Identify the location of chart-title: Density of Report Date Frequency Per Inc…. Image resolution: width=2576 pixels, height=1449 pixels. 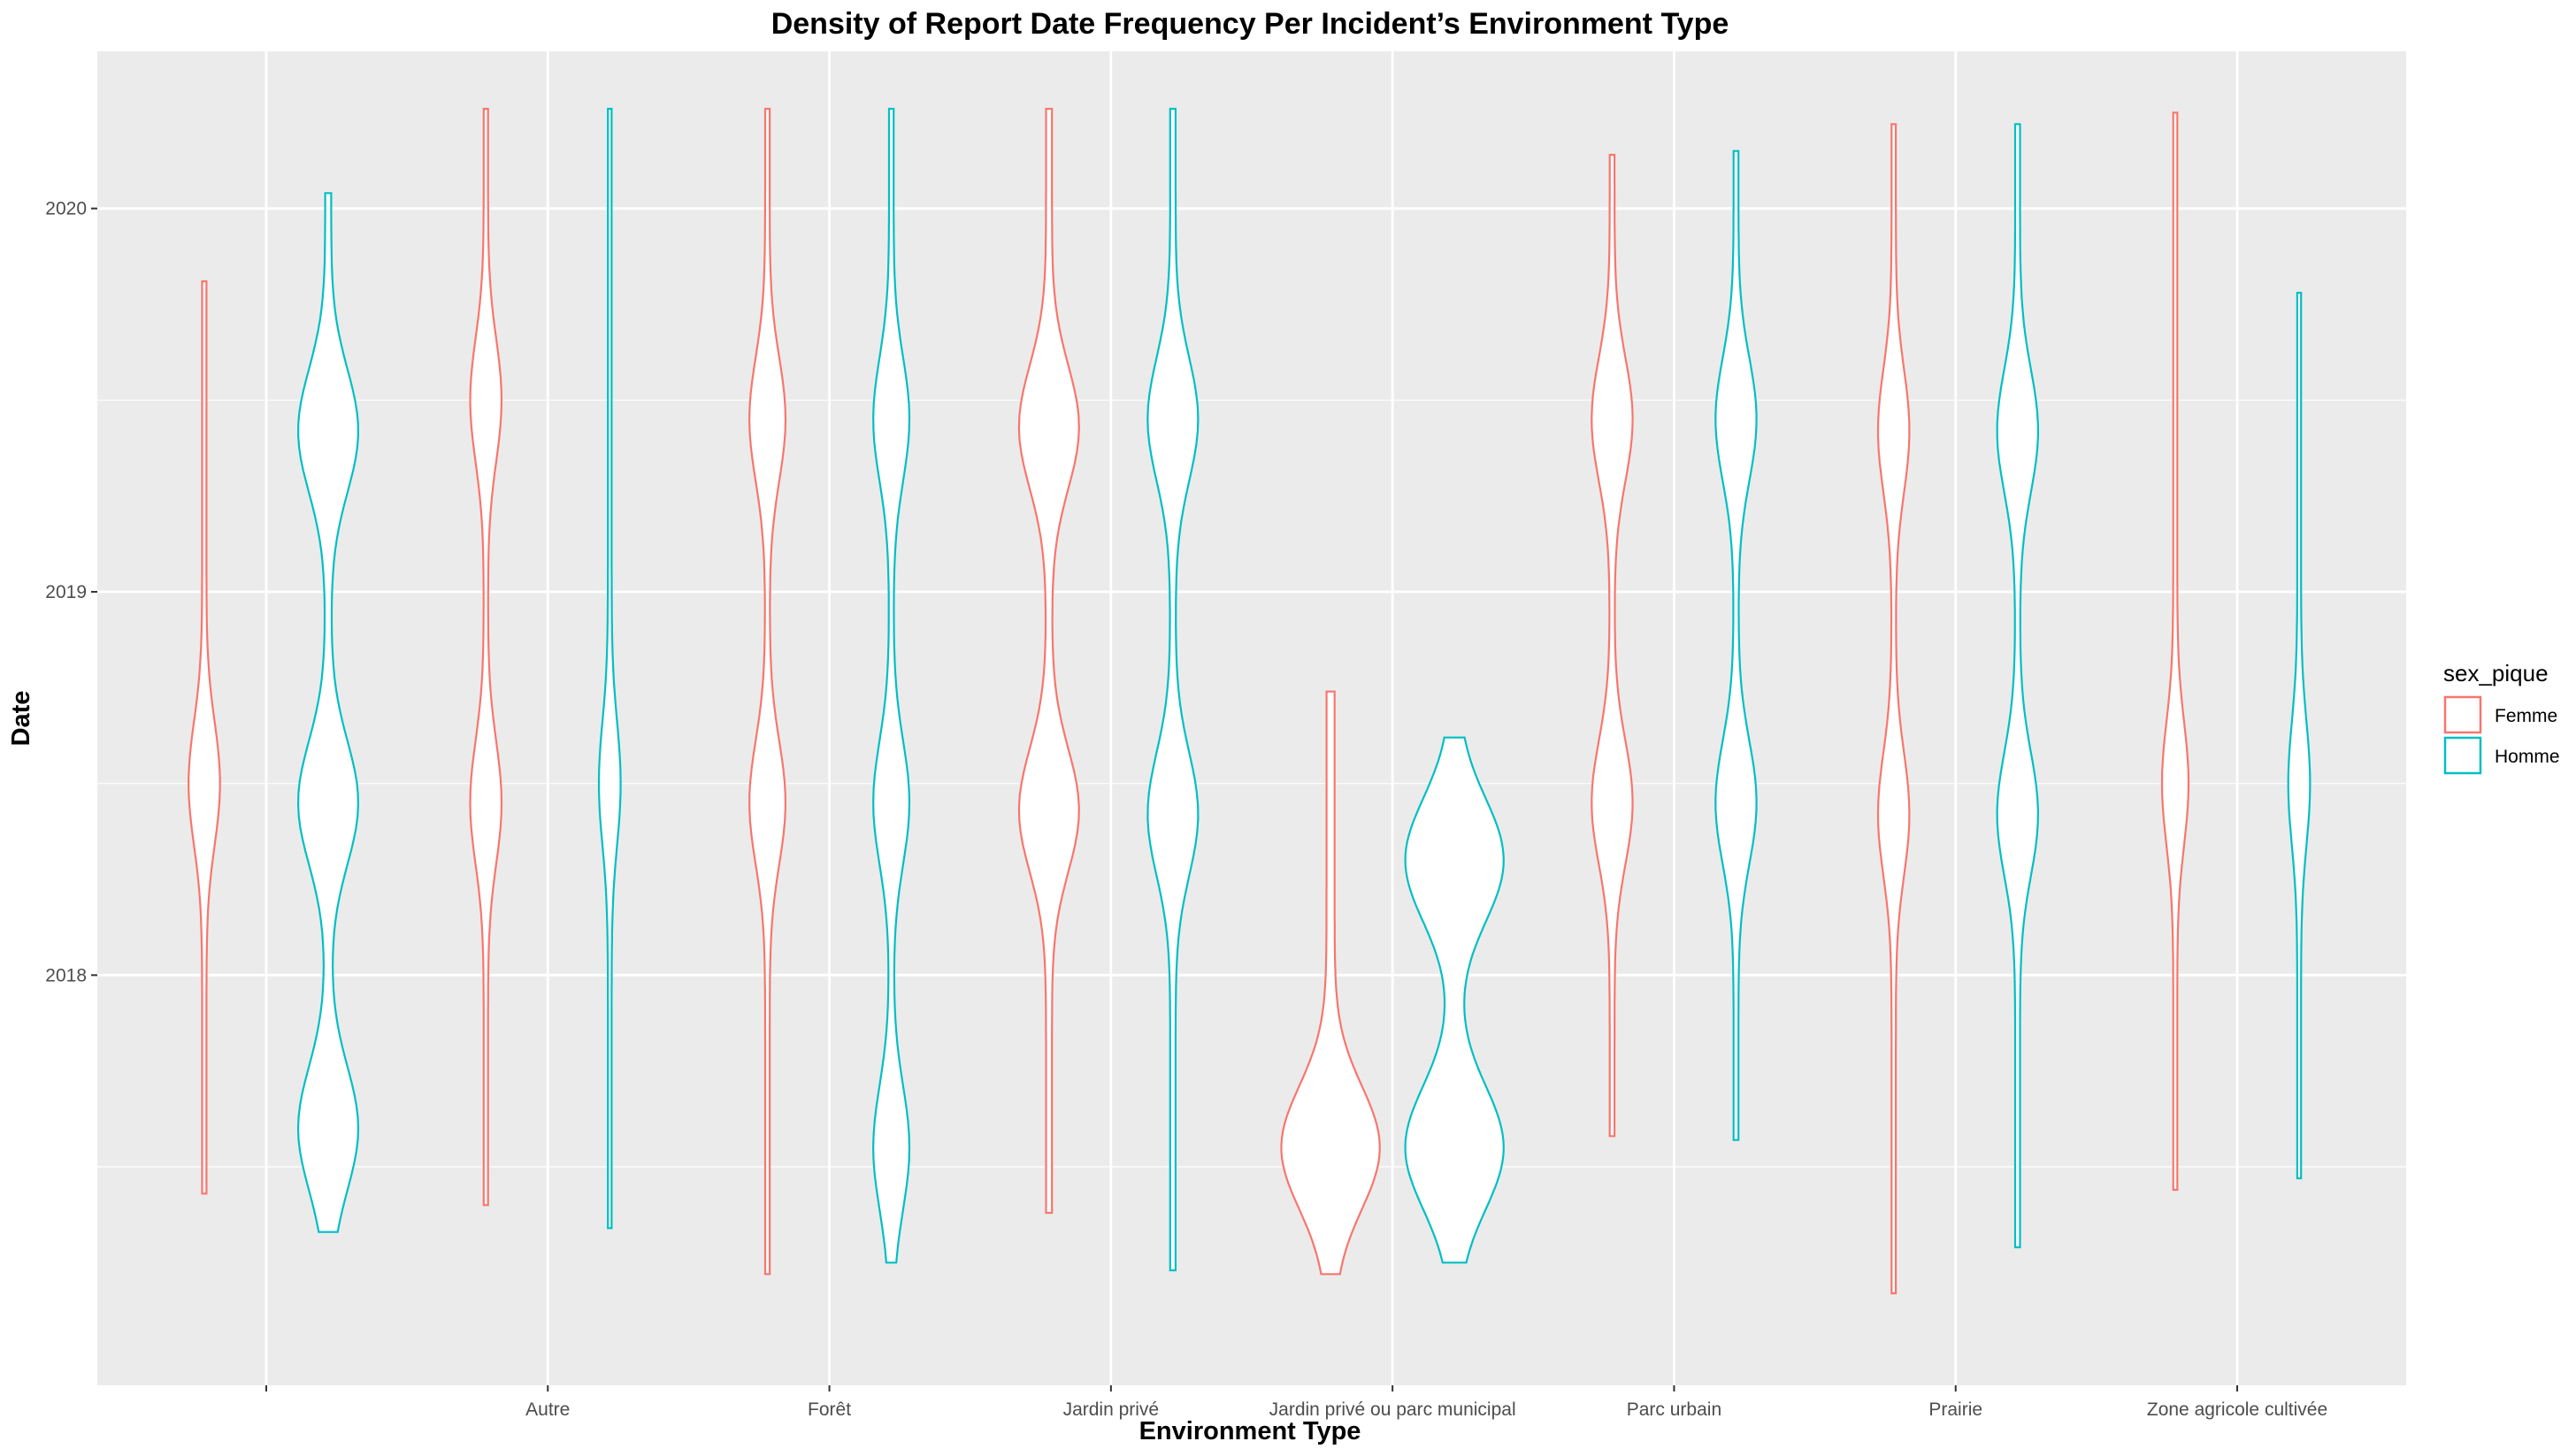
(1250, 24).